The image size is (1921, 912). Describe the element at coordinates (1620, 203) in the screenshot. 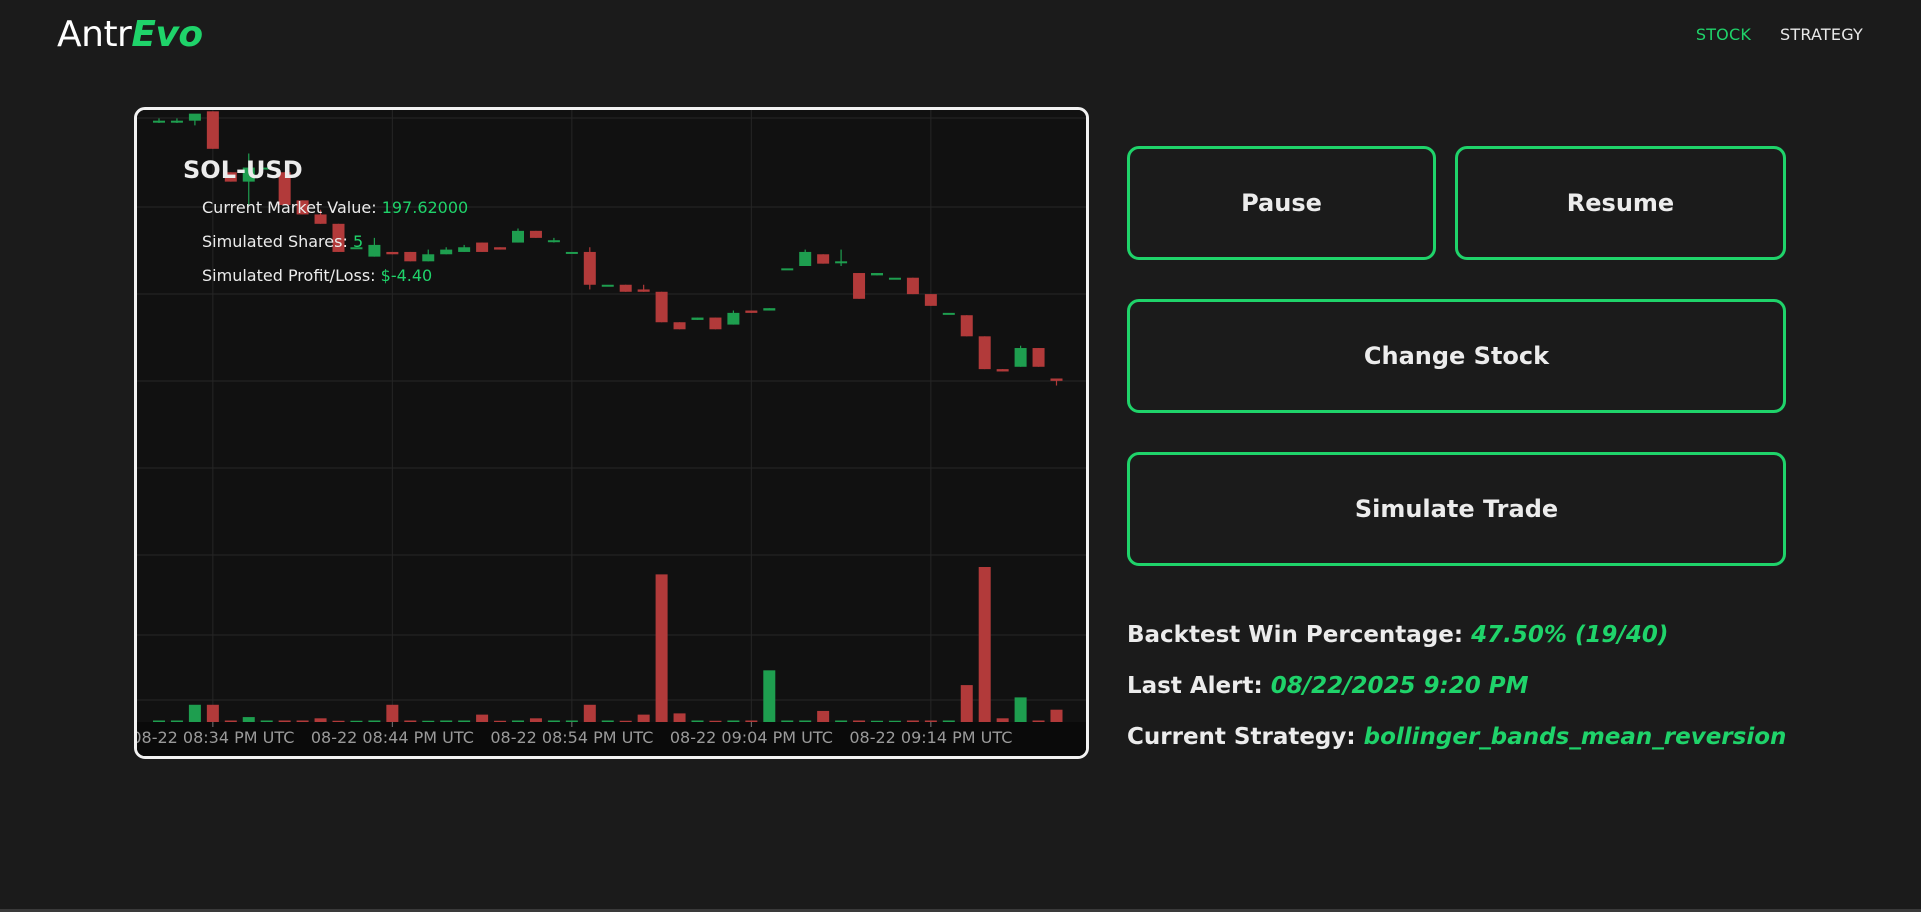

I see `resume-button: Resume` at that location.